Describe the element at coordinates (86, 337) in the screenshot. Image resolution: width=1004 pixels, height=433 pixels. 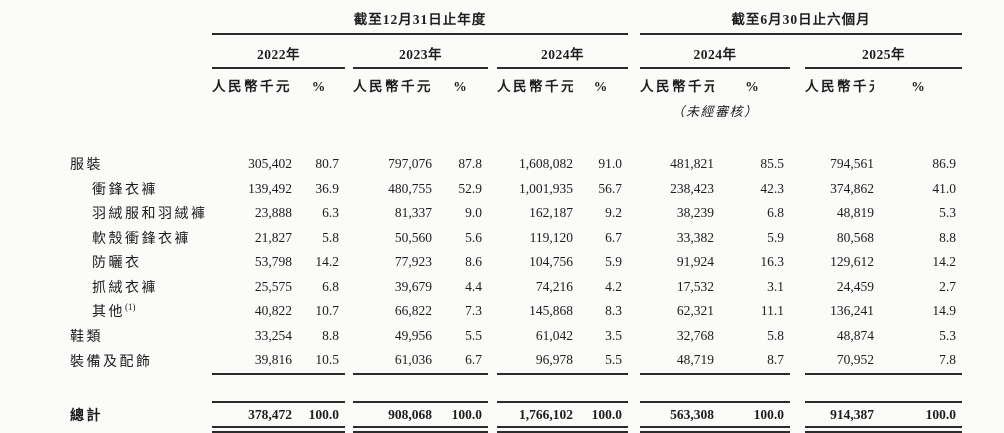
I see `row-label-text: 鞋類` at that location.